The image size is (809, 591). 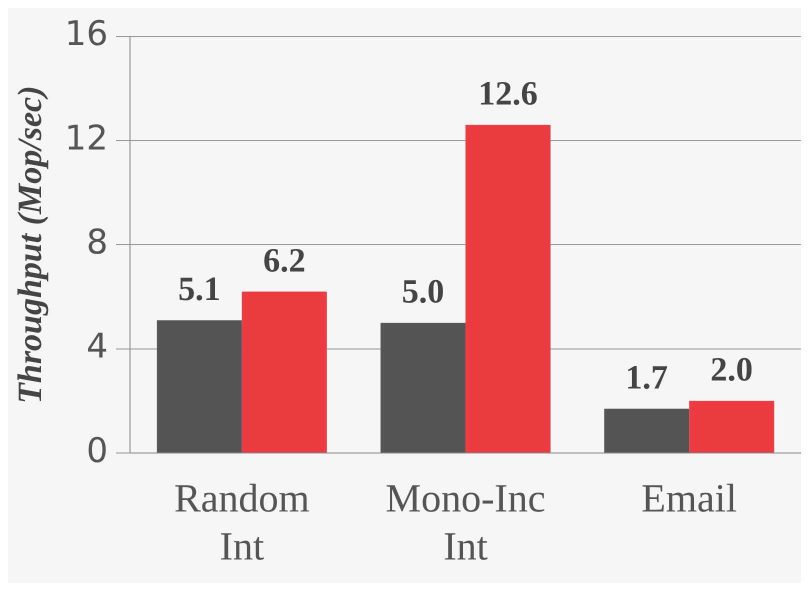 What do you see at coordinates (97, 346) in the screenshot?
I see `y-tick-label: 4` at bounding box center [97, 346].